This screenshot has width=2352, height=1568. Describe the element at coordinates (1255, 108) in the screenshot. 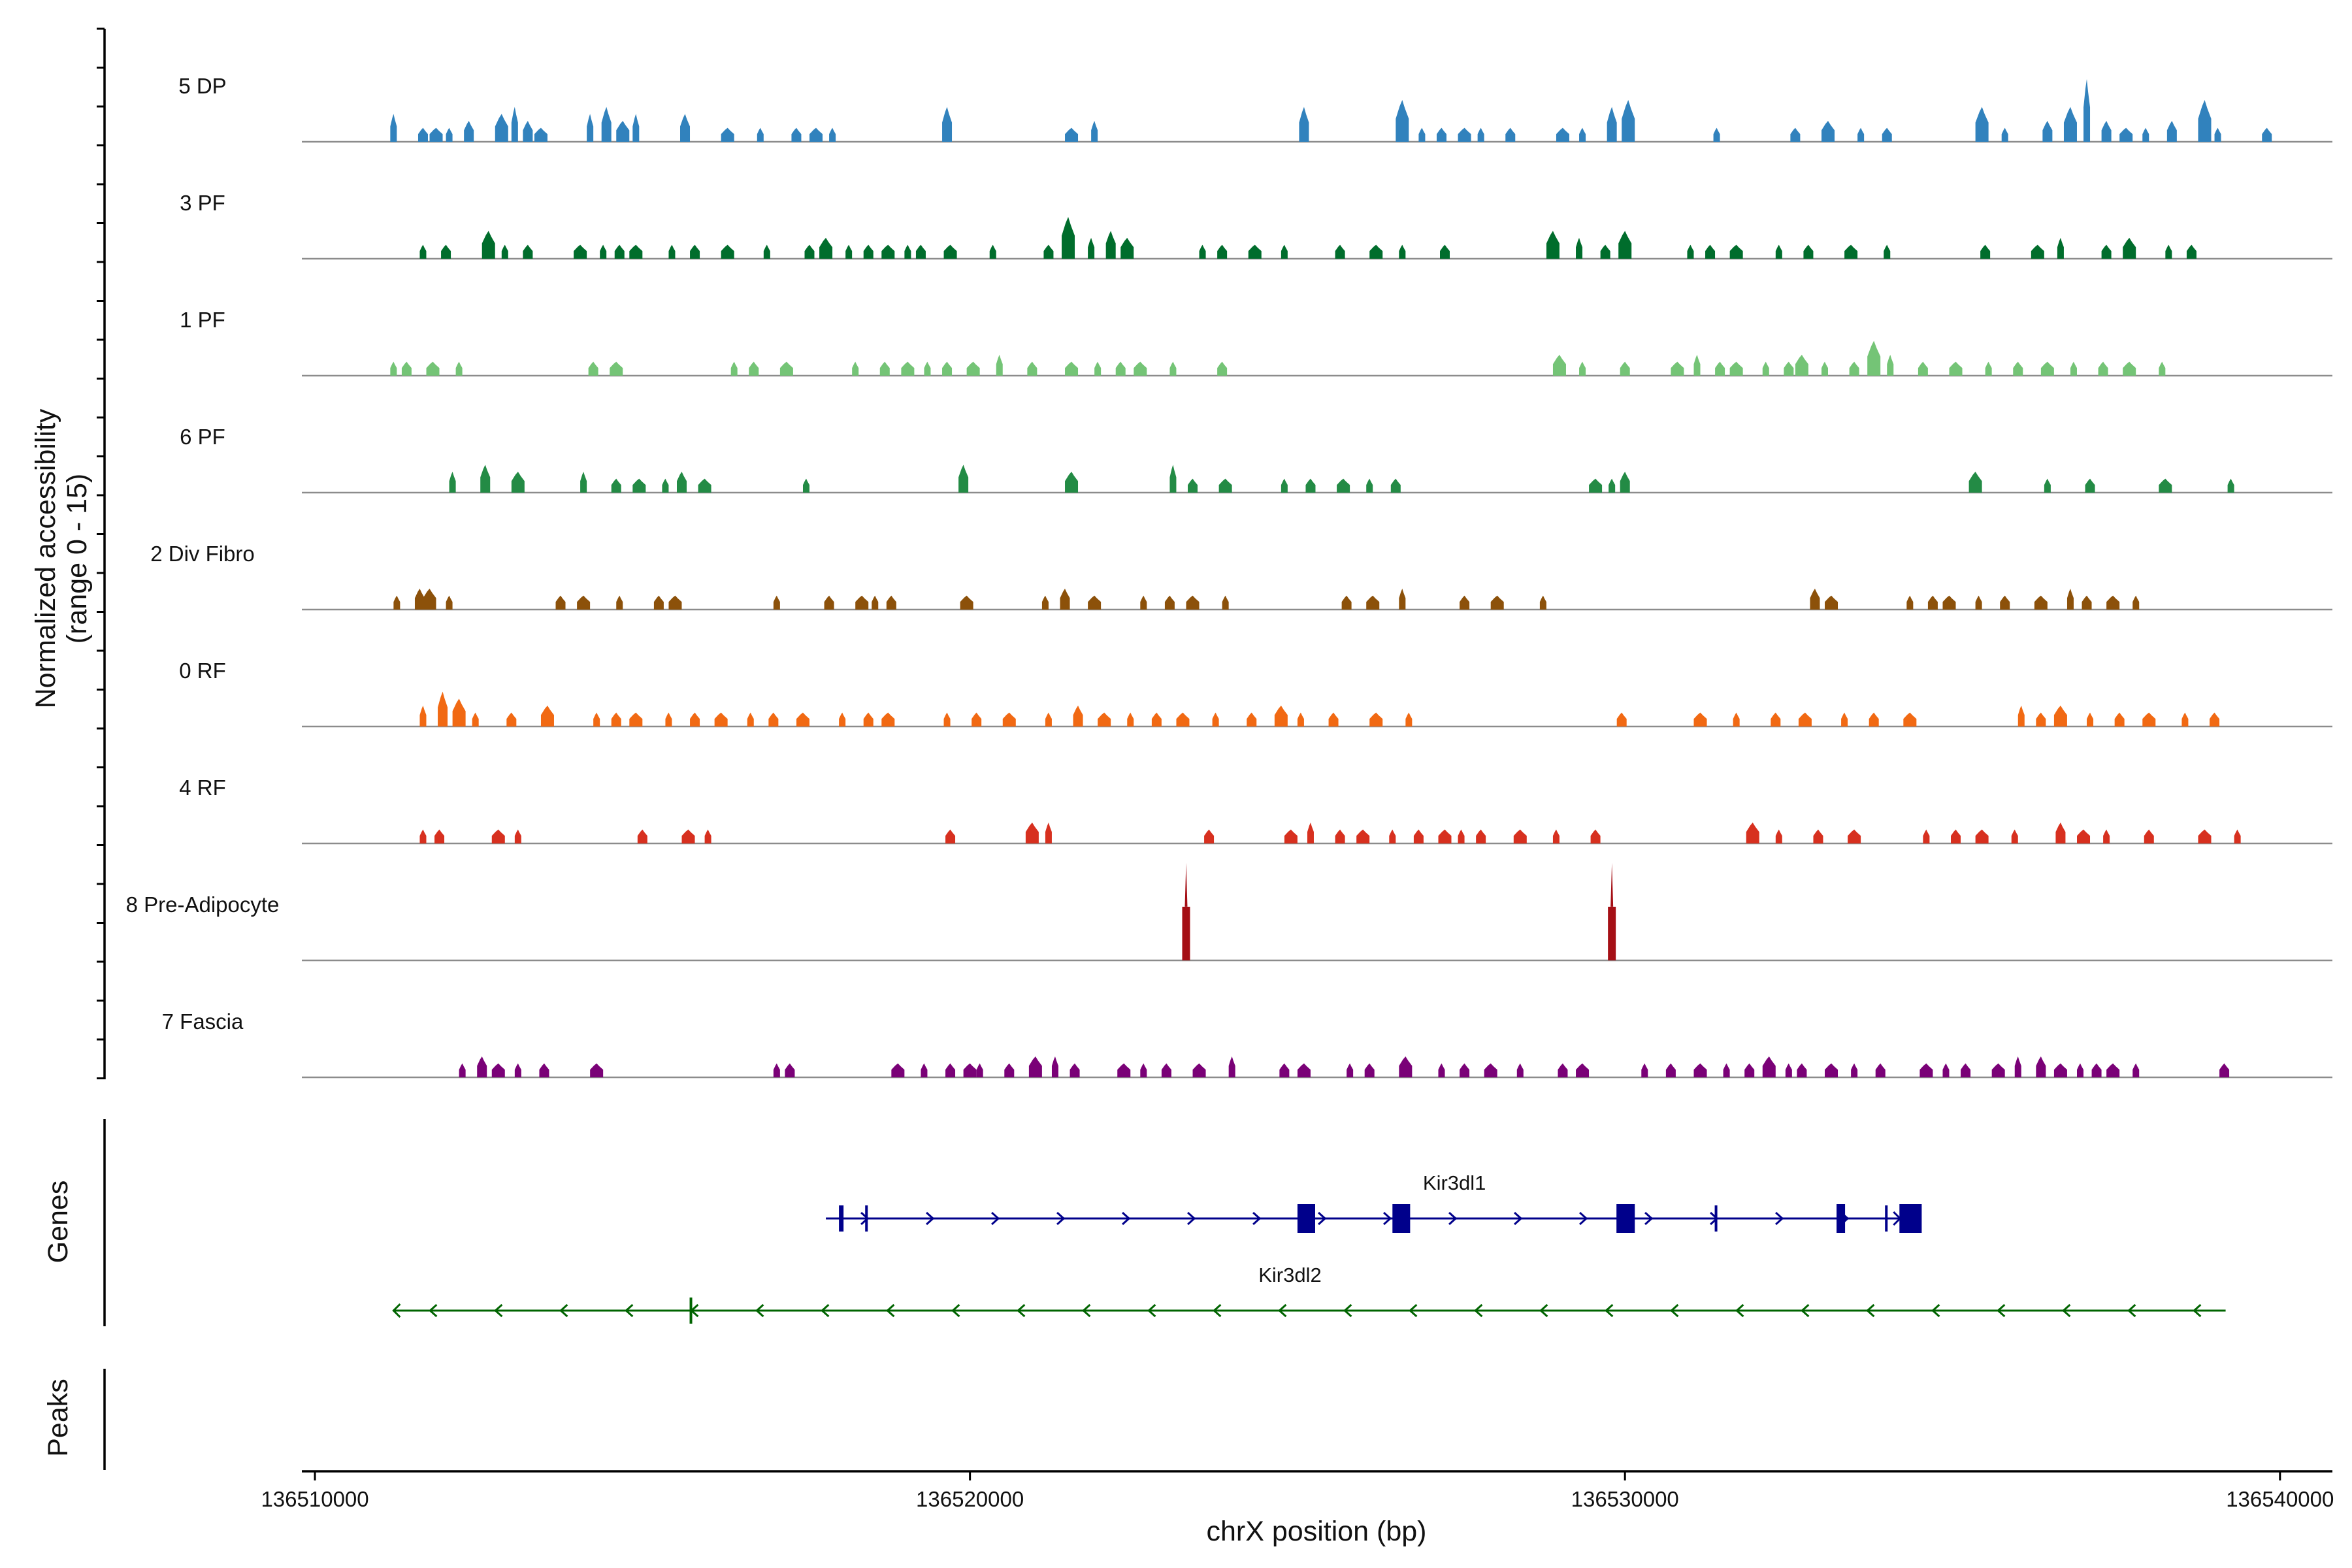

I see `track-0: 5 DP` at that location.